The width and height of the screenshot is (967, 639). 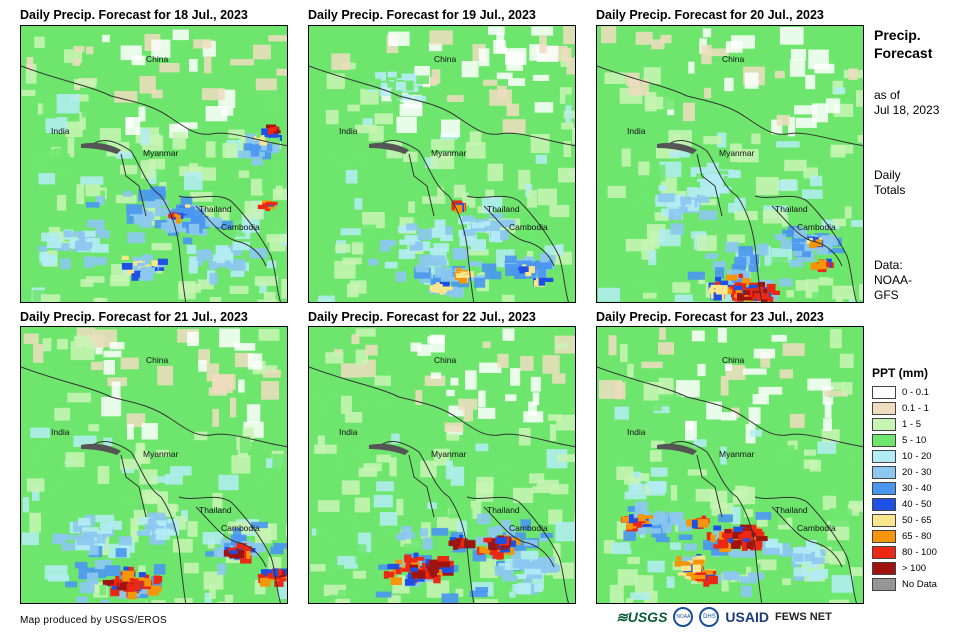 I want to click on as-of-date: as of Jul 18, 2023, so click(x=906, y=103).